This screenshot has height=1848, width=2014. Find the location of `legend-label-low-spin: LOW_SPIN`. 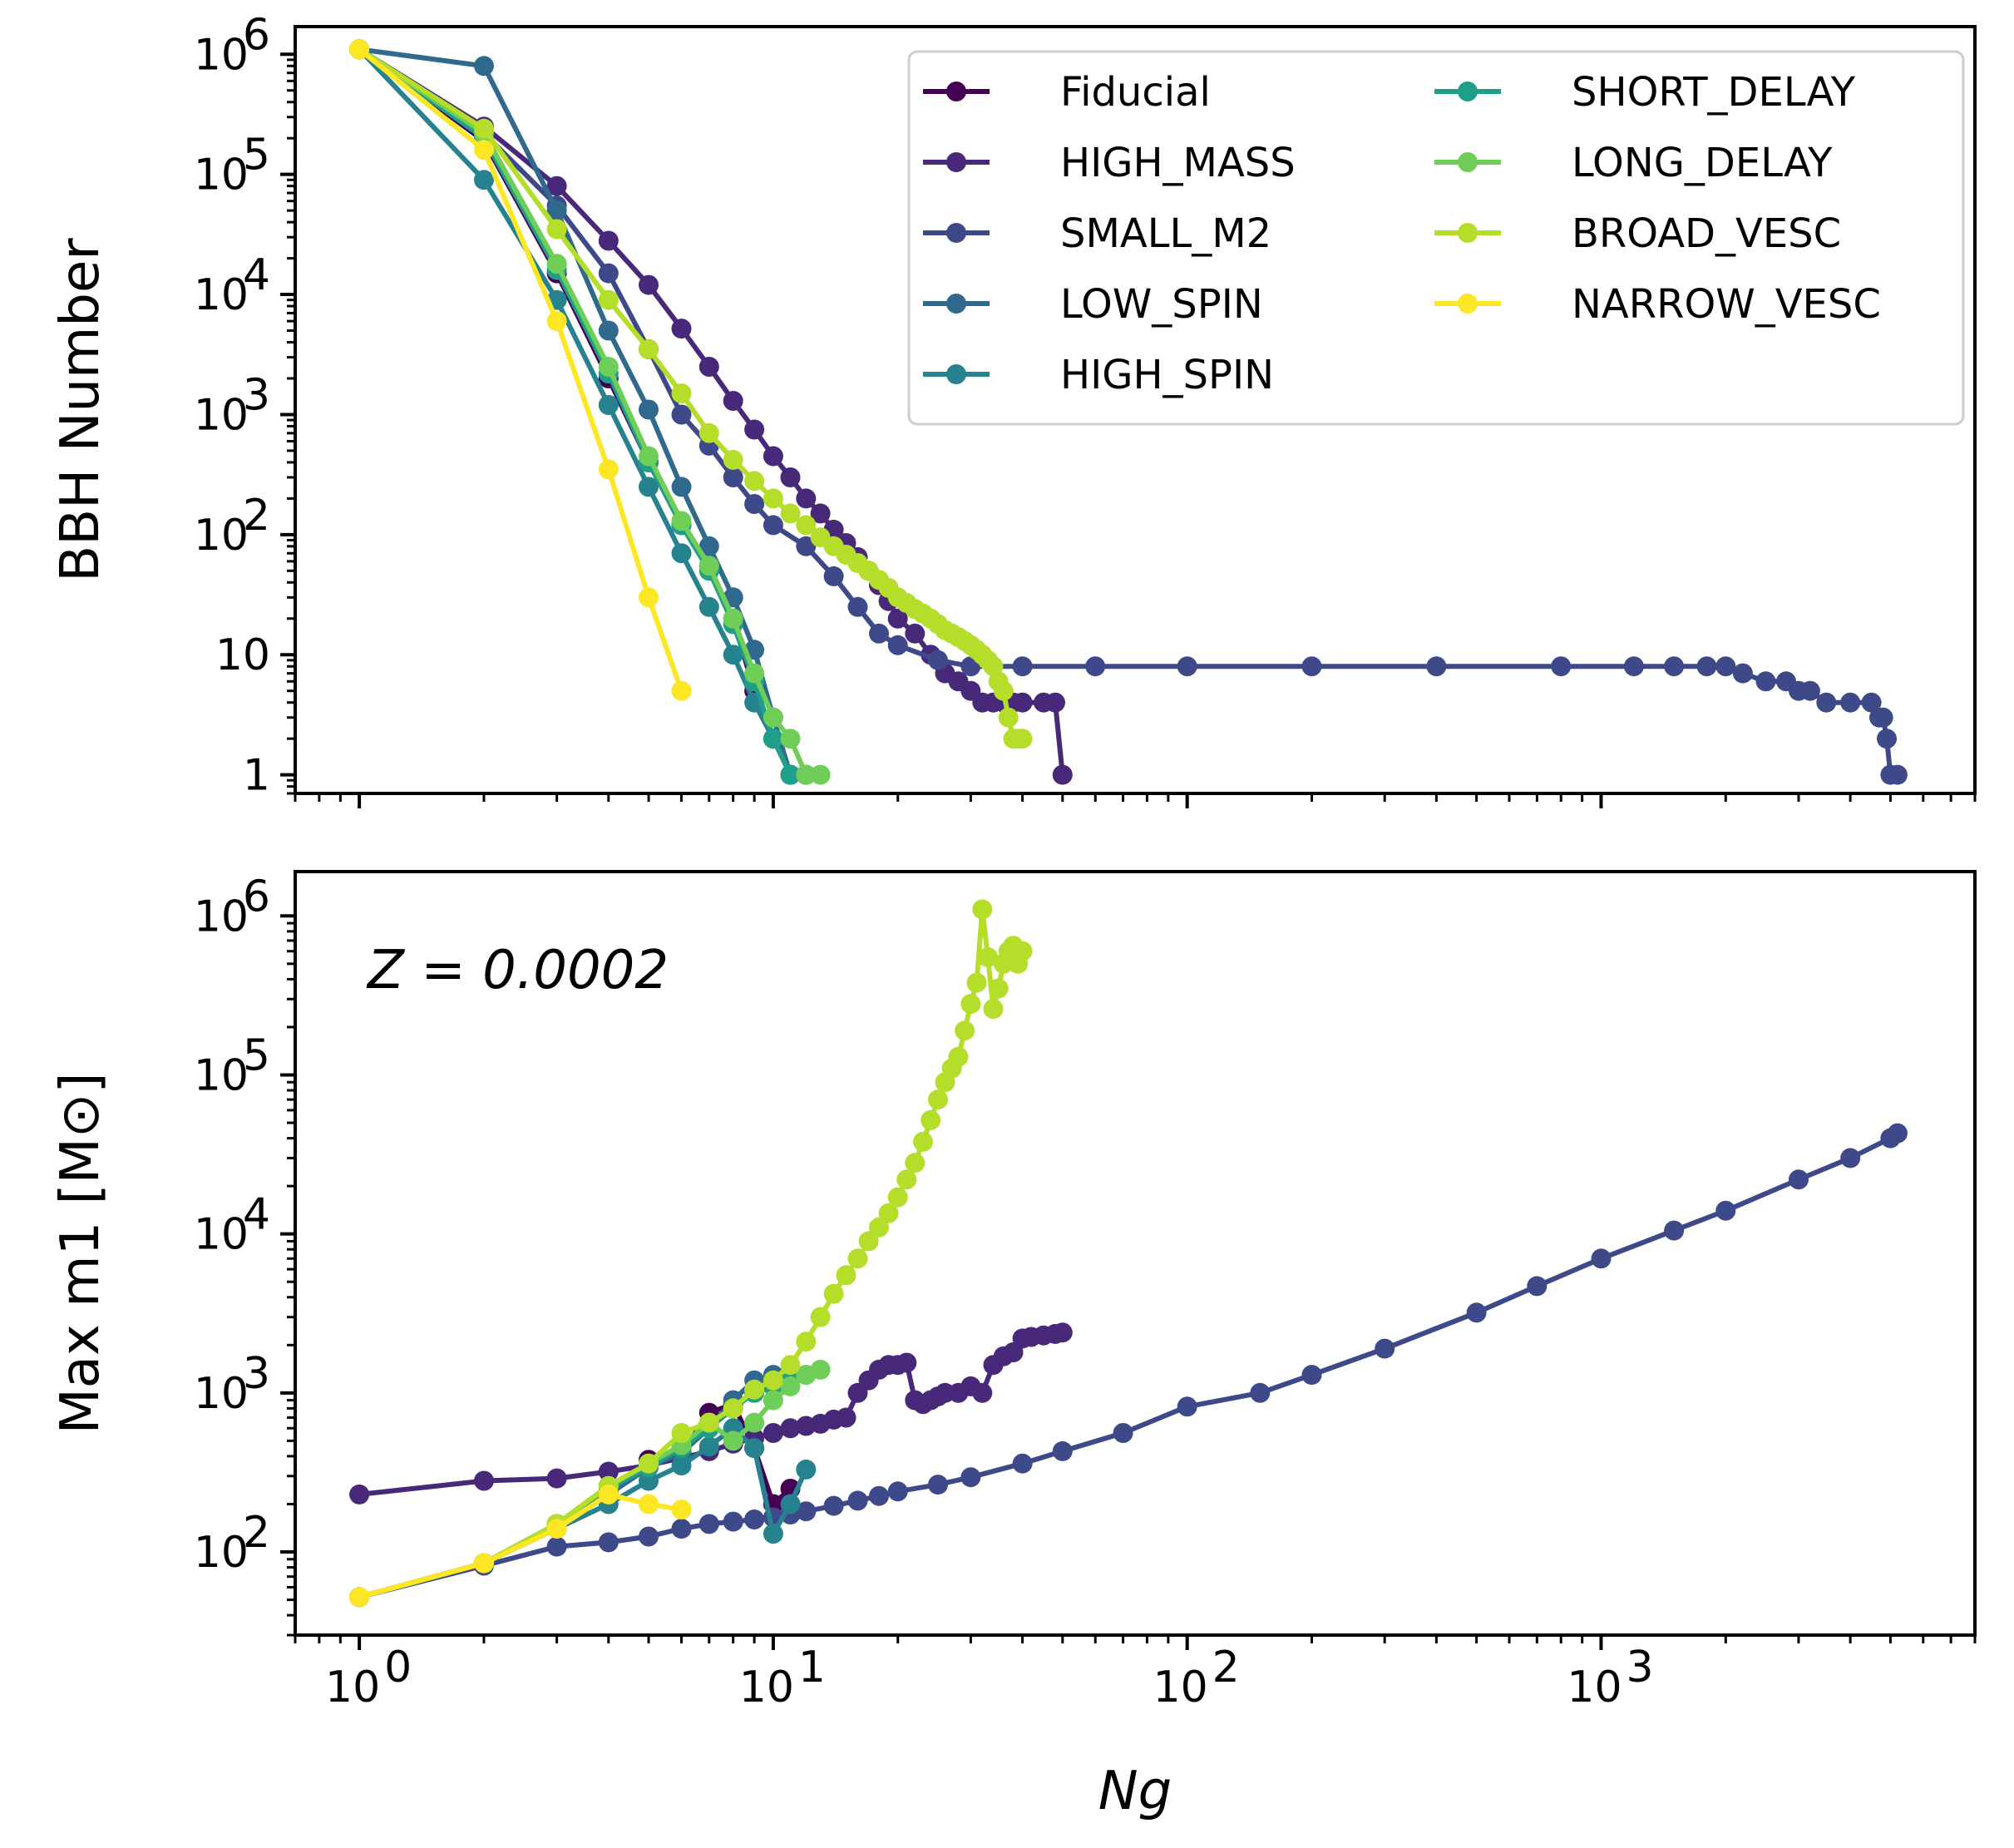

legend-label-low-spin: LOW_SPIN is located at coordinates (1161, 304).